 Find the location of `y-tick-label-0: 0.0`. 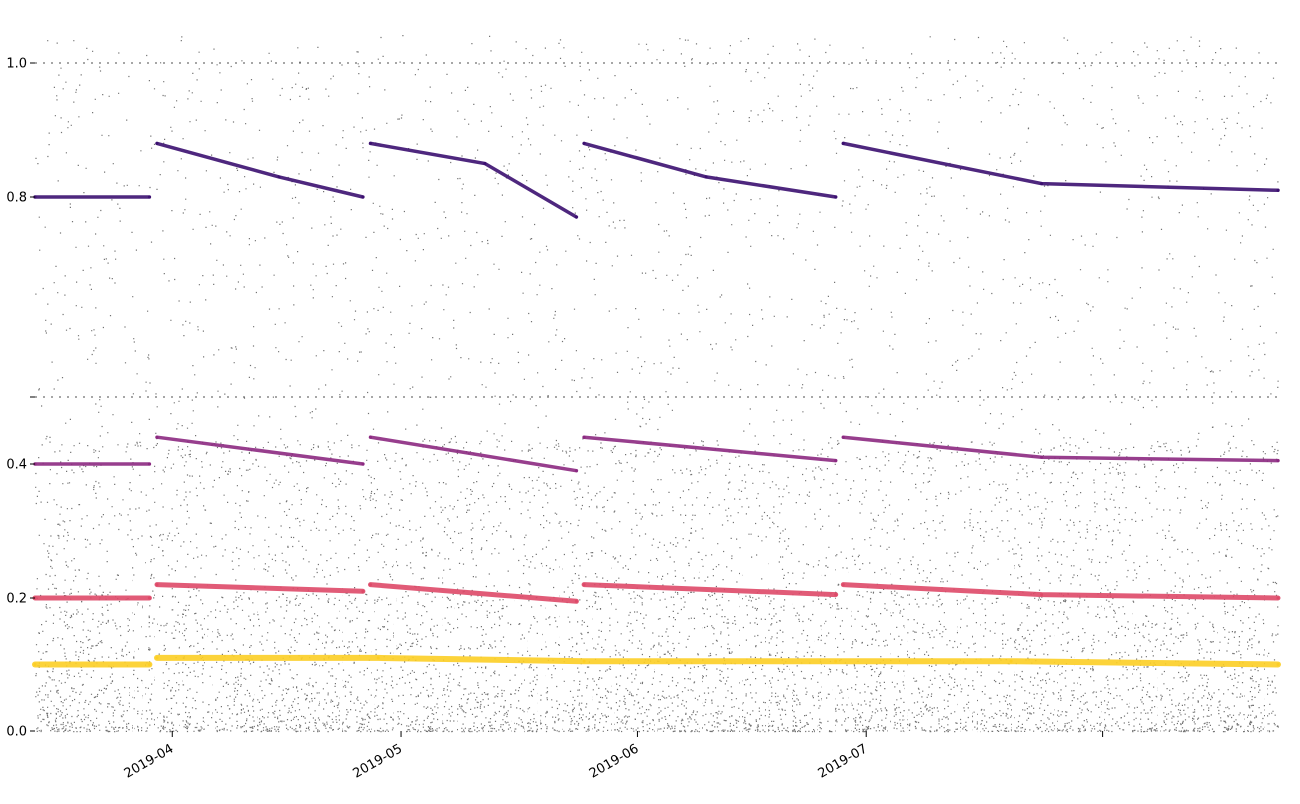

y-tick-label-0: 0.0 is located at coordinates (16, 732).